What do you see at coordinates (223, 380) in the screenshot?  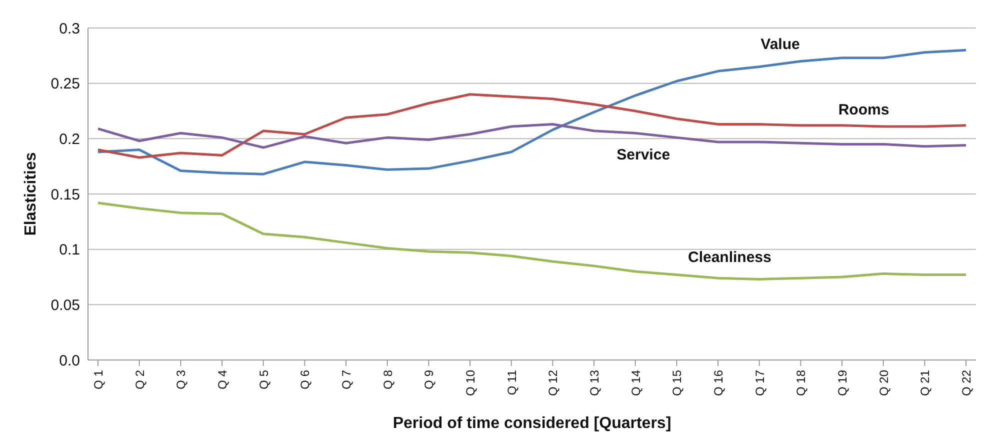 I see `x-tick-label: Q 4` at bounding box center [223, 380].